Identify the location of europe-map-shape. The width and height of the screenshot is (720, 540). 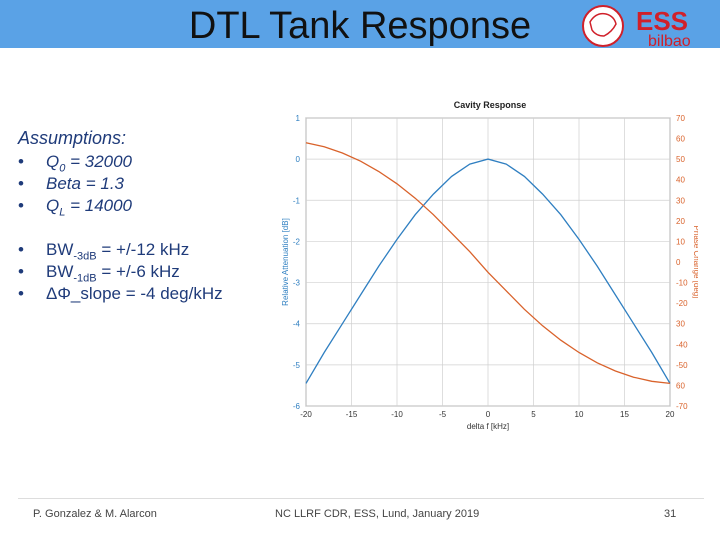
(603, 24).